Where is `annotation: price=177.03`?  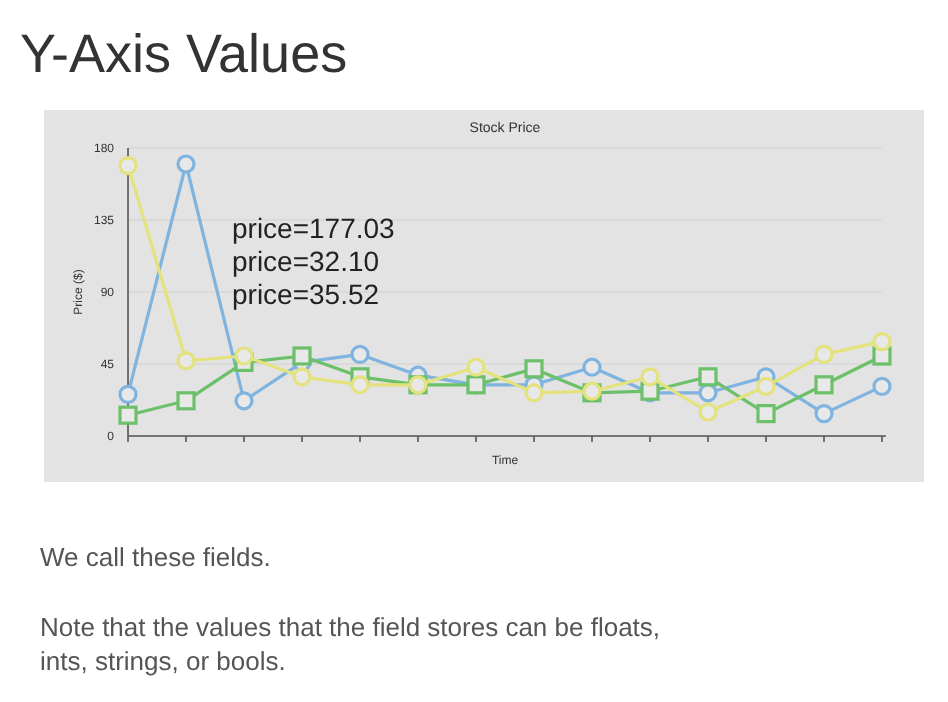 annotation: price=177.03 is located at coordinates (314, 228).